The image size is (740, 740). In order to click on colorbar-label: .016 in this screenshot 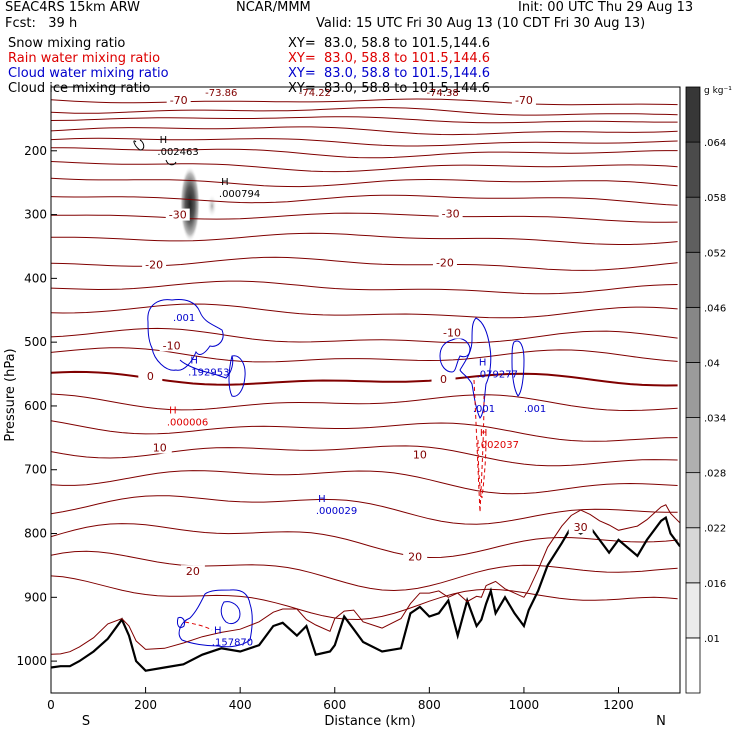, I will do `click(715, 584)`.